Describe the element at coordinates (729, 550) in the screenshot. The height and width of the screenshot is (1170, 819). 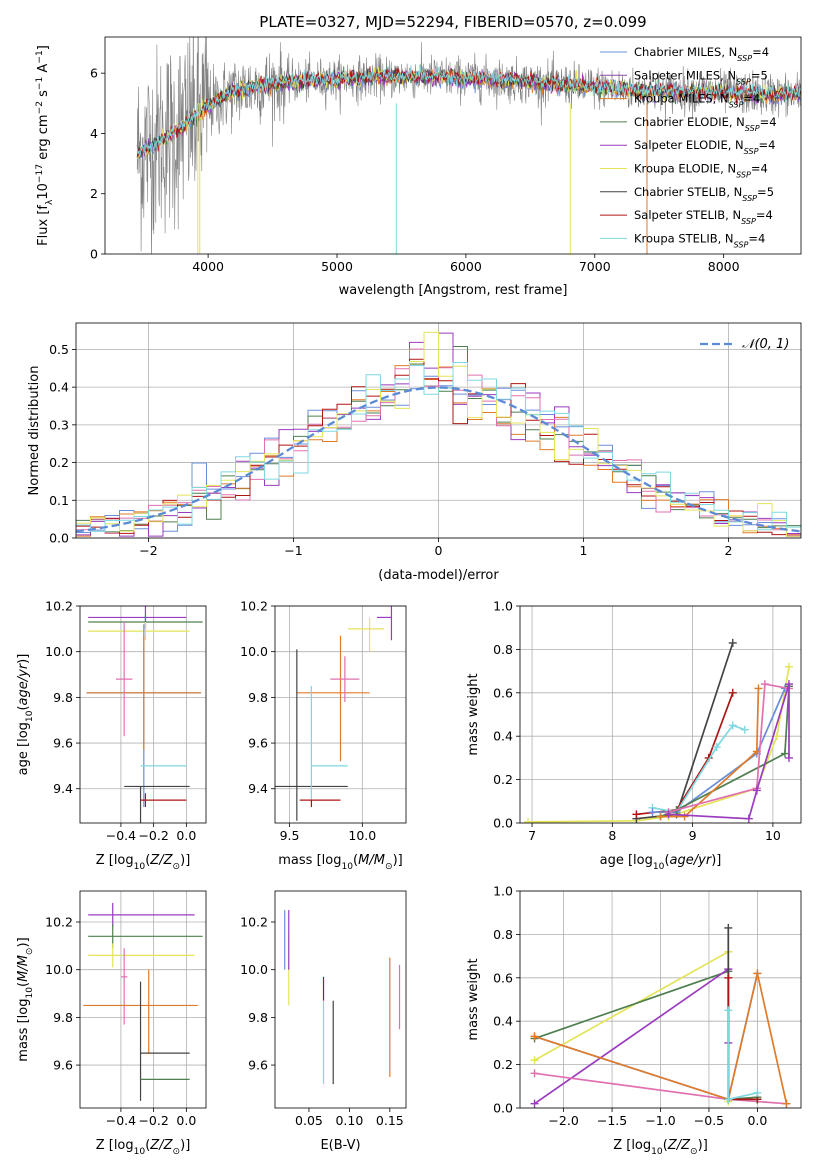
I see `x-tick-label: 2` at that location.